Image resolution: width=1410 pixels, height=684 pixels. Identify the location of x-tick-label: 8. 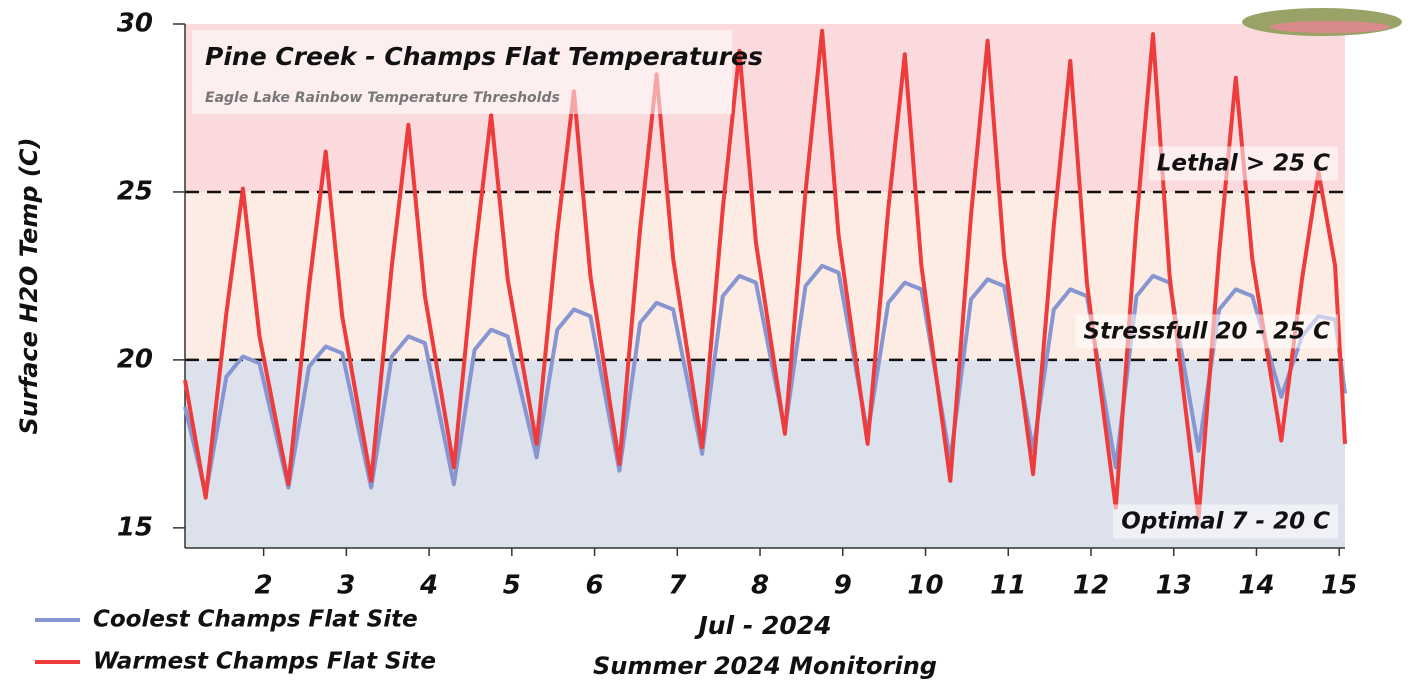
(760, 586).